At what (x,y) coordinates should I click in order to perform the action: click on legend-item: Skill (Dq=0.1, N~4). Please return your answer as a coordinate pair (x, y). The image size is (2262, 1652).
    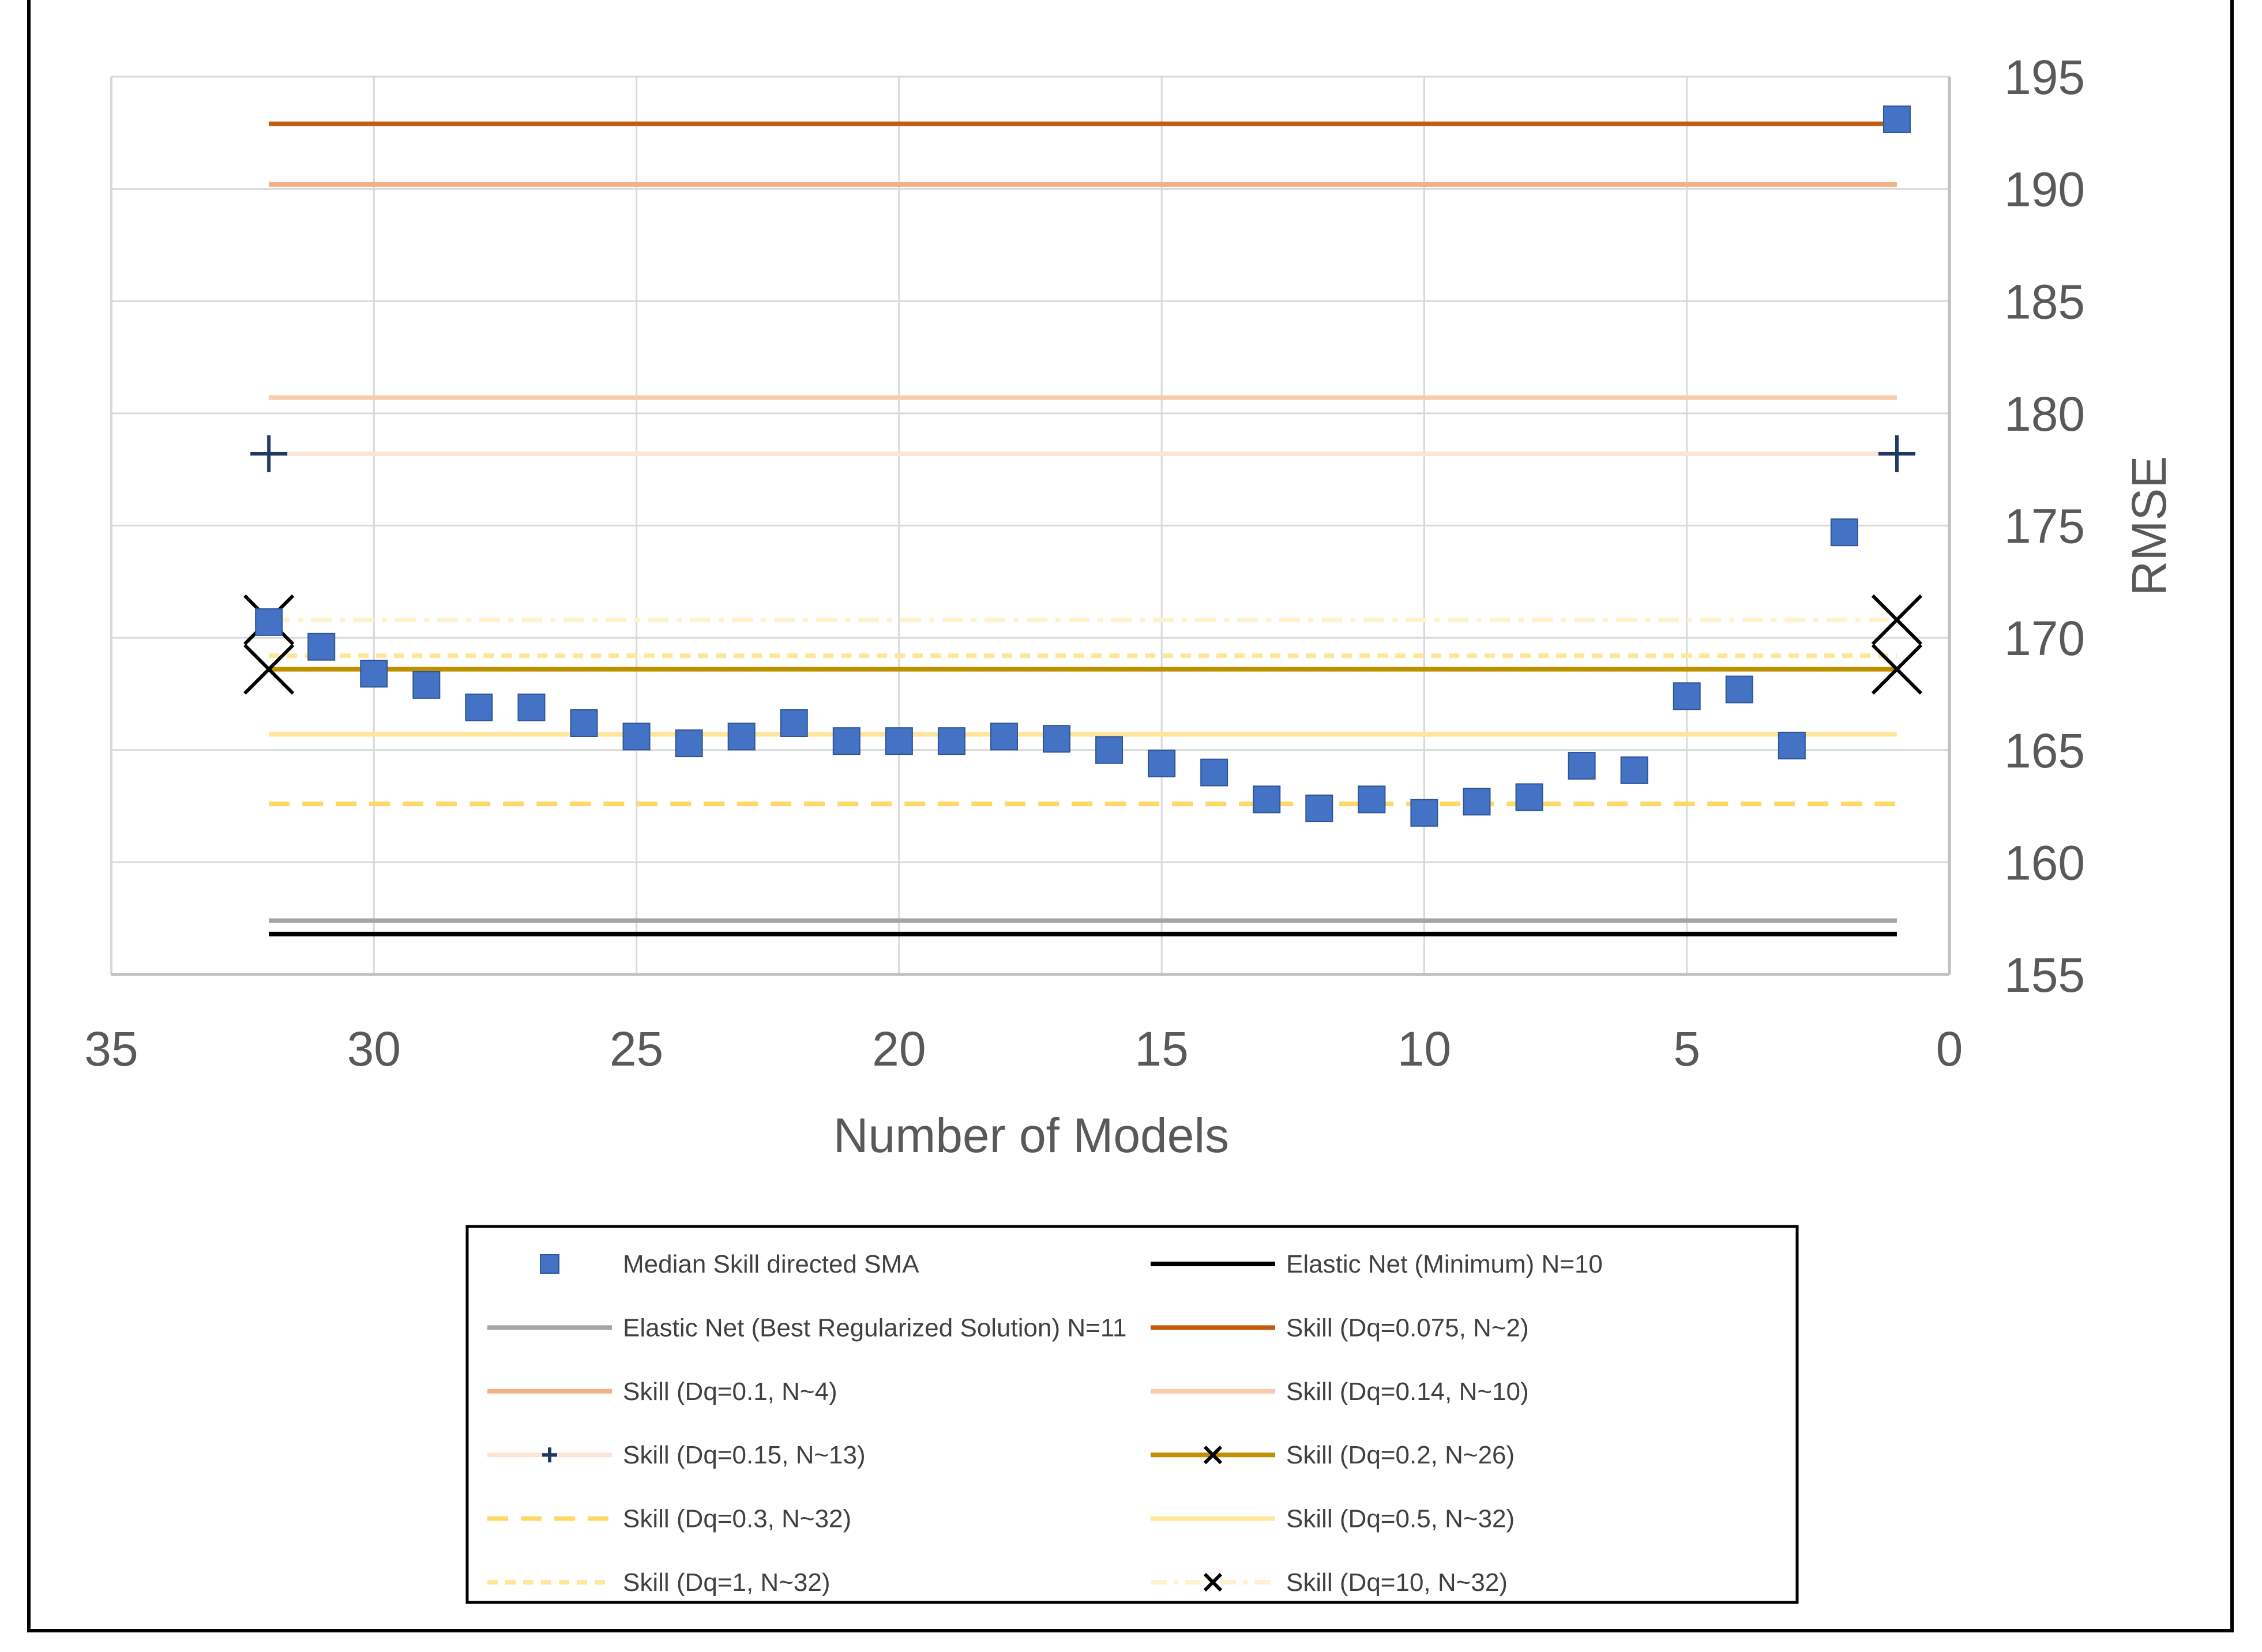
    Looking at the image, I should click on (662, 1392).